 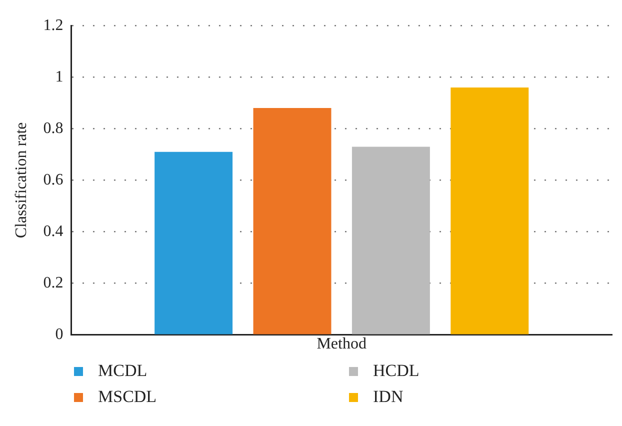 What do you see at coordinates (53, 128) in the screenshot?
I see `y-tick-label: 0.8` at bounding box center [53, 128].